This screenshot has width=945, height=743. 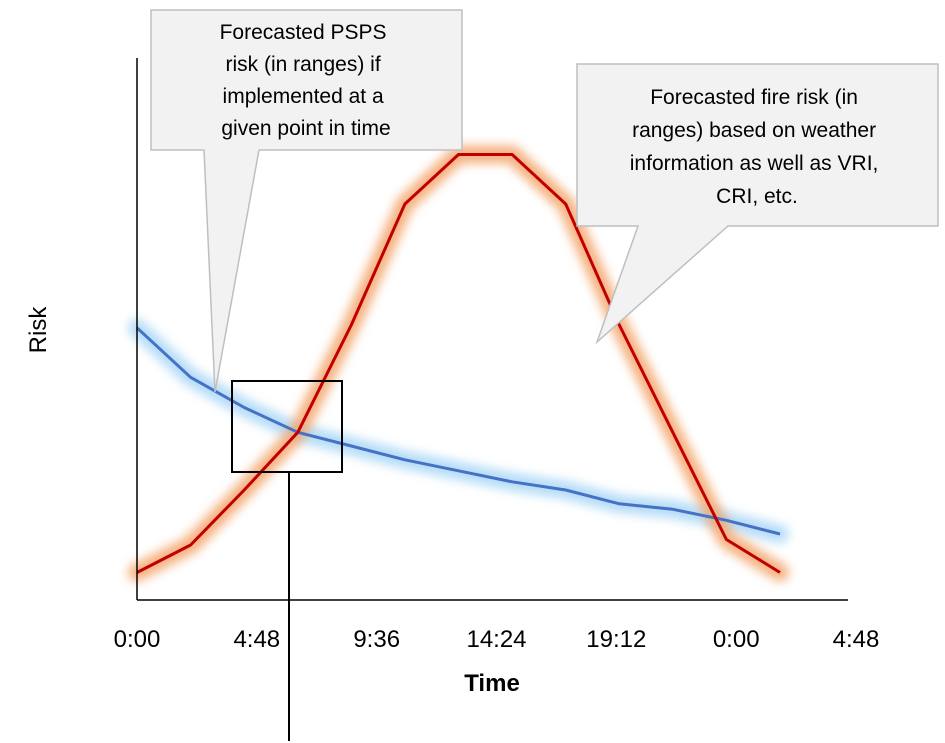 What do you see at coordinates (376, 639) in the screenshot?
I see `x-tick-label: 9:36` at bounding box center [376, 639].